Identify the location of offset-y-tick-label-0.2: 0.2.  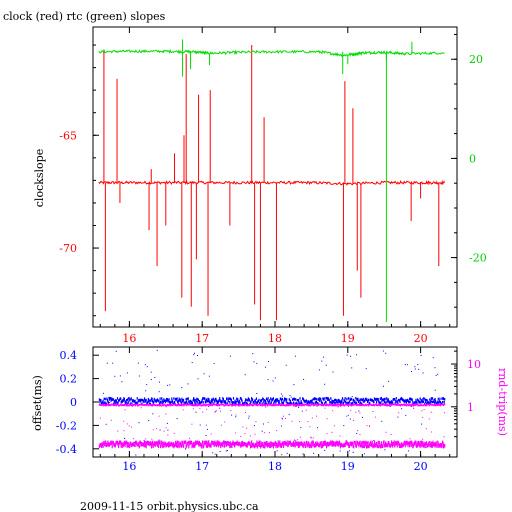
(69, 379).